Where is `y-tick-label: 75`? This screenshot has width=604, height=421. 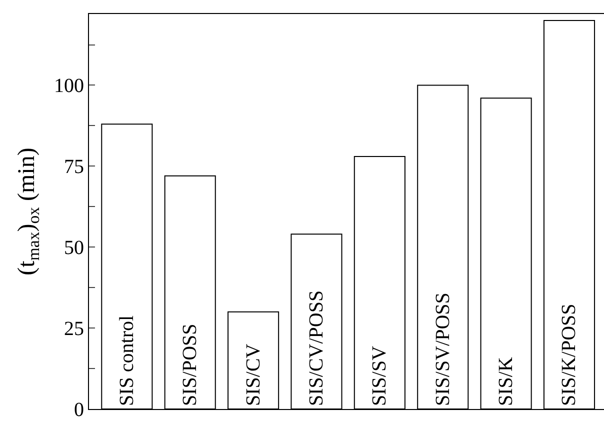
y-tick-label: 75 is located at coordinates (74, 167).